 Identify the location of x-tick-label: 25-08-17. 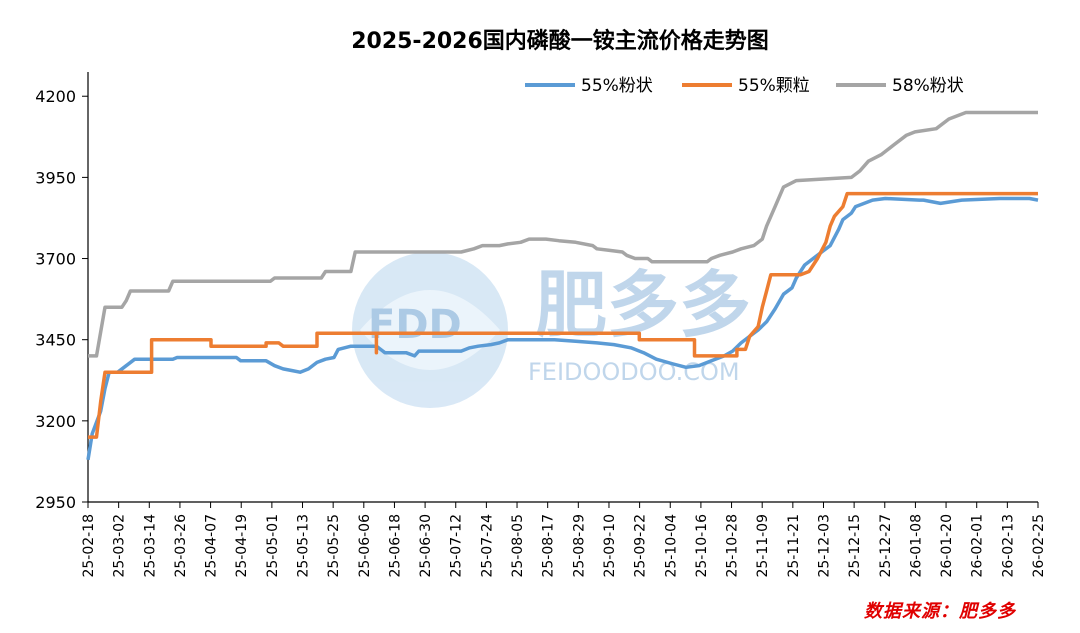
(549, 546).